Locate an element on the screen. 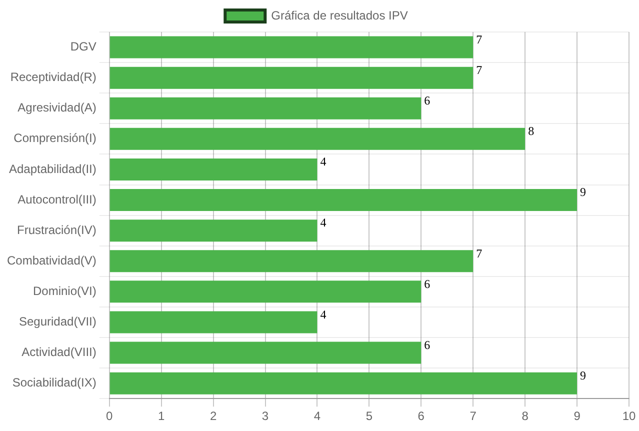 This screenshot has width=639, height=431. x-tick-label: 6 is located at coordinates (421, 416).